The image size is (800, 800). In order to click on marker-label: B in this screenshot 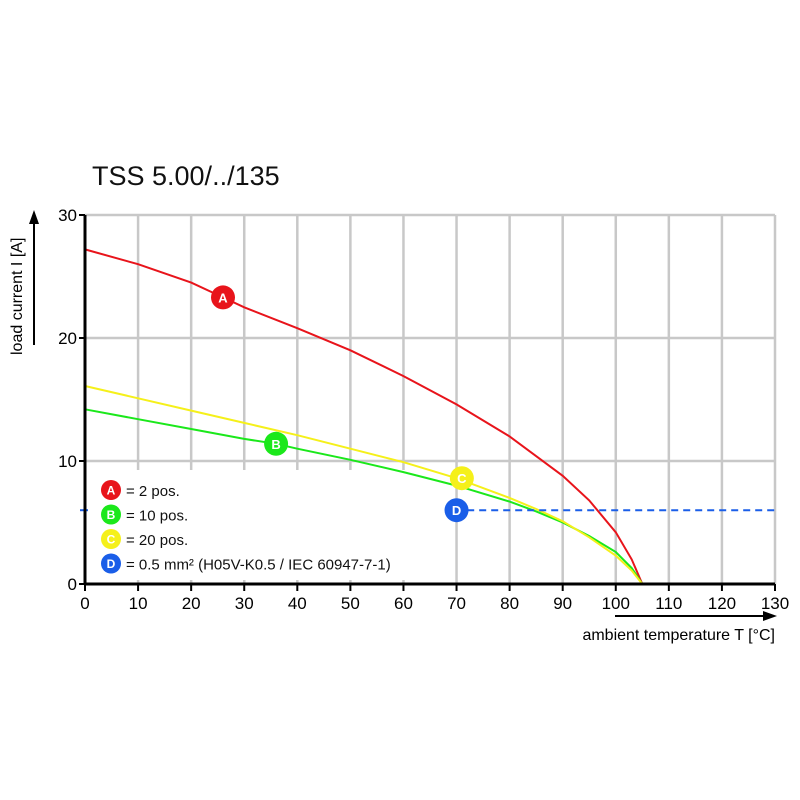, I will do `click(275, 444)`.